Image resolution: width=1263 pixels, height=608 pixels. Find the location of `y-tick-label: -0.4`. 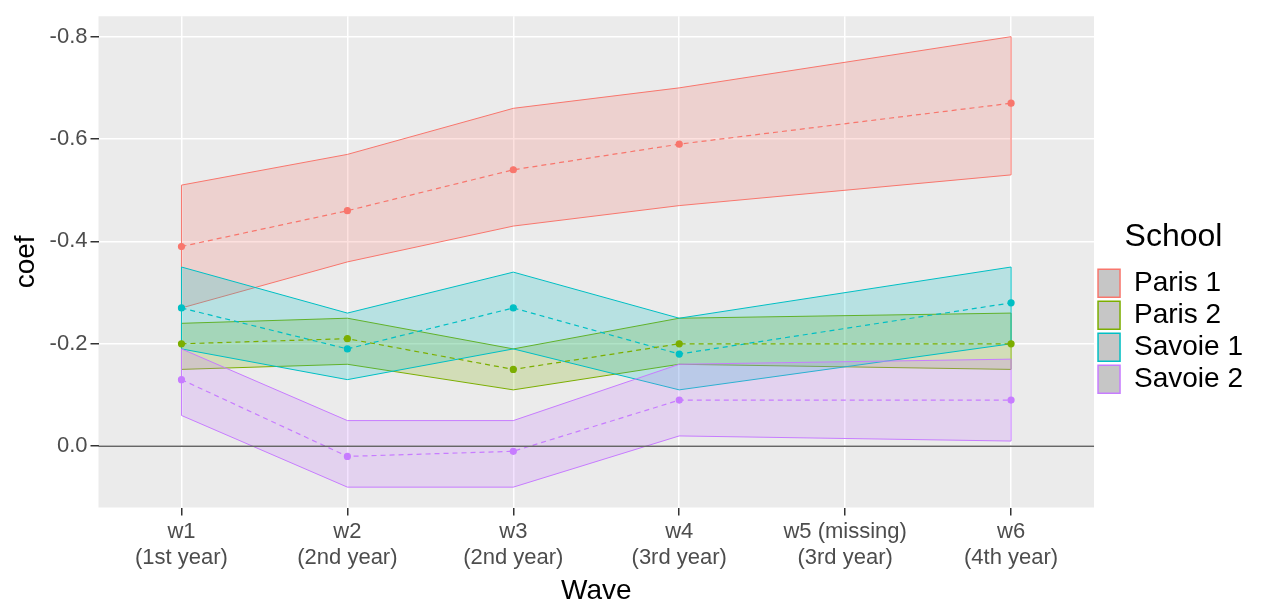

y-tick-label: -0.4 is located at coordinates (68, 240).